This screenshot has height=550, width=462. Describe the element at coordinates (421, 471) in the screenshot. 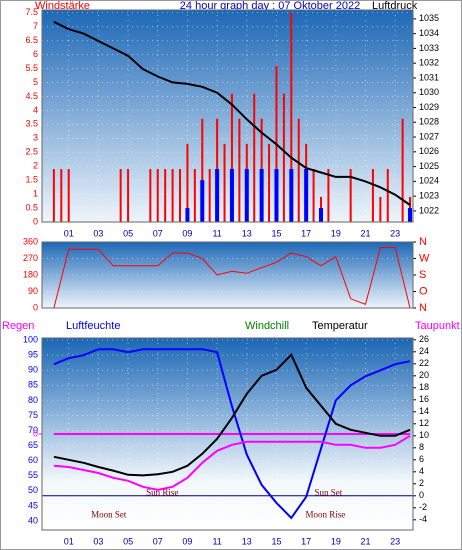

I see `y2-tick-label: 4` at that location.